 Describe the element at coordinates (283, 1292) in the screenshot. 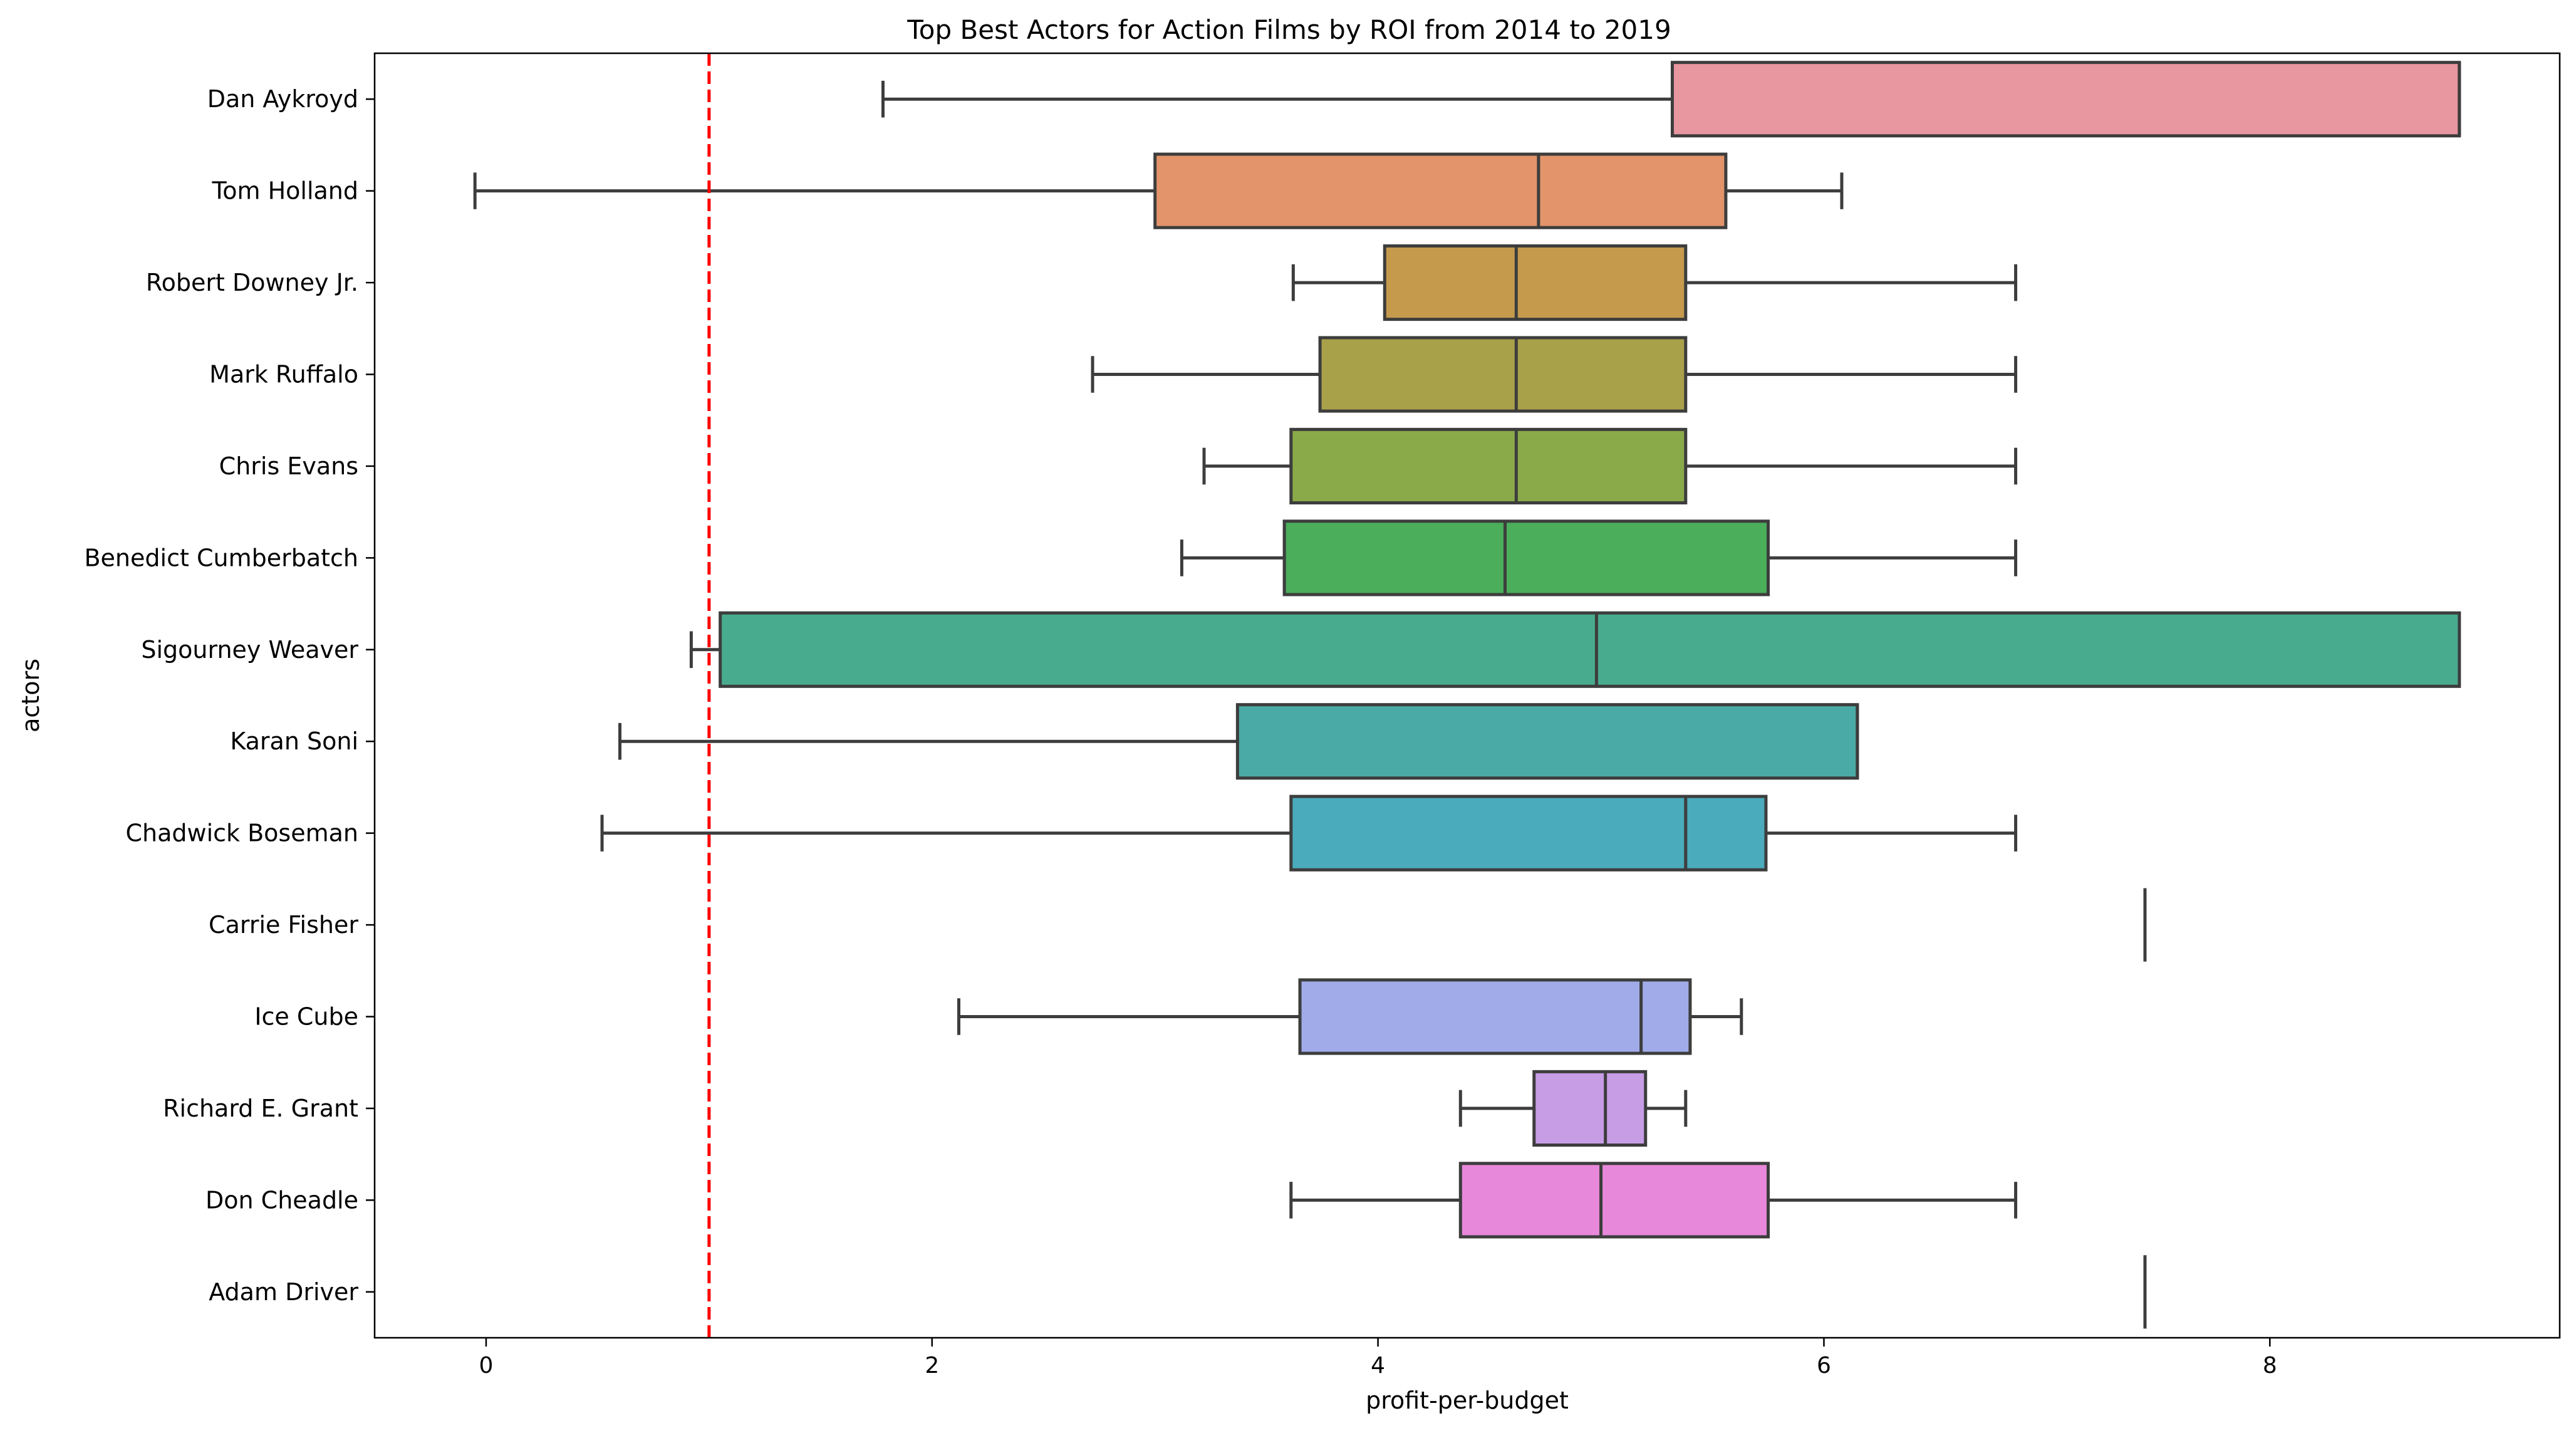

I see `y-tick-label: Adam Driver` at that location.